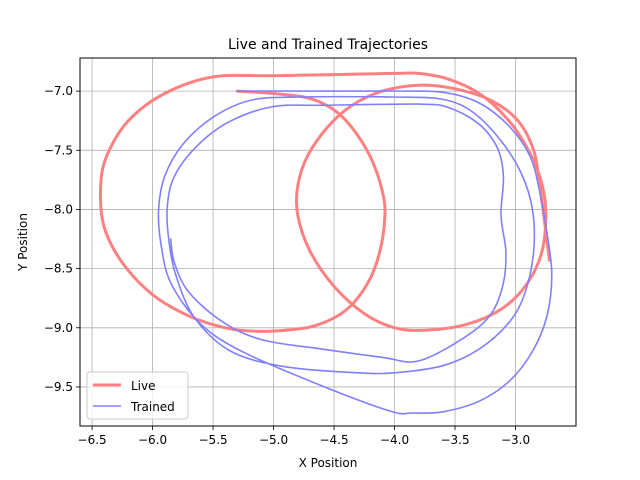  Describe the element at coordinates (152, 407) in the screenshot. I see `legend-label-trained: Trained` at that location.